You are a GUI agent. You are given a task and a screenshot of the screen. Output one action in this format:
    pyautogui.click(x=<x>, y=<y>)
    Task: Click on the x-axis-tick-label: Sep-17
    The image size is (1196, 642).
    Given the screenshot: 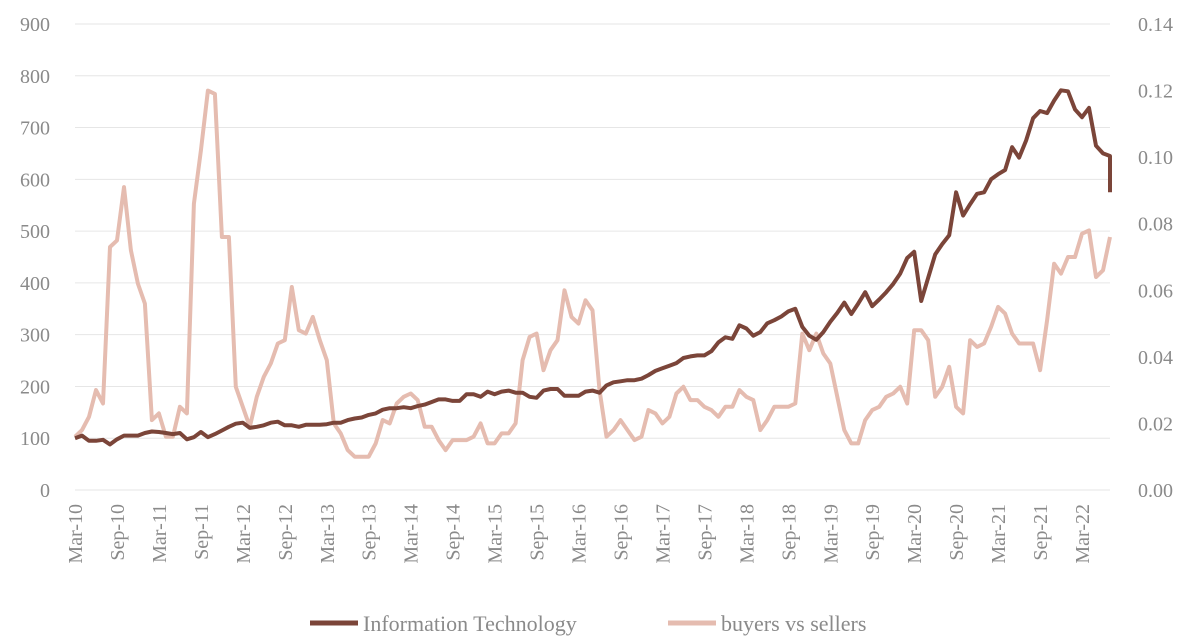 What is the action you would take?
    pyautogui.click(x=705, y=532)
    